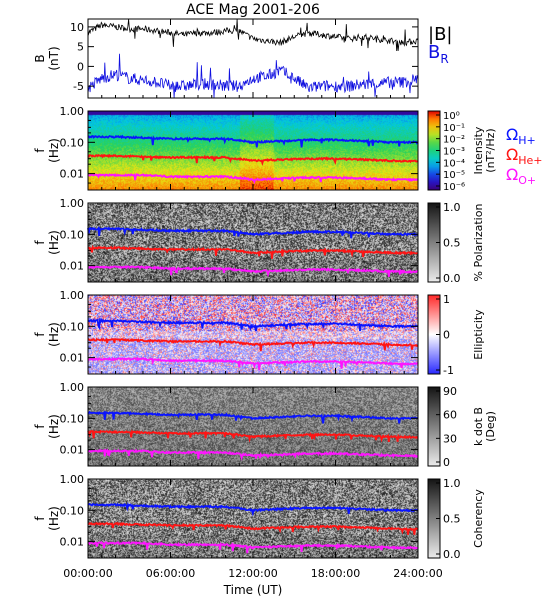 Image resolution: width=550 pixels, height=604 pixels. What do you see at coordinates (77, 27) in the screenshot?
I see `y-tick-label: 10` at bounding box center [77, 27].